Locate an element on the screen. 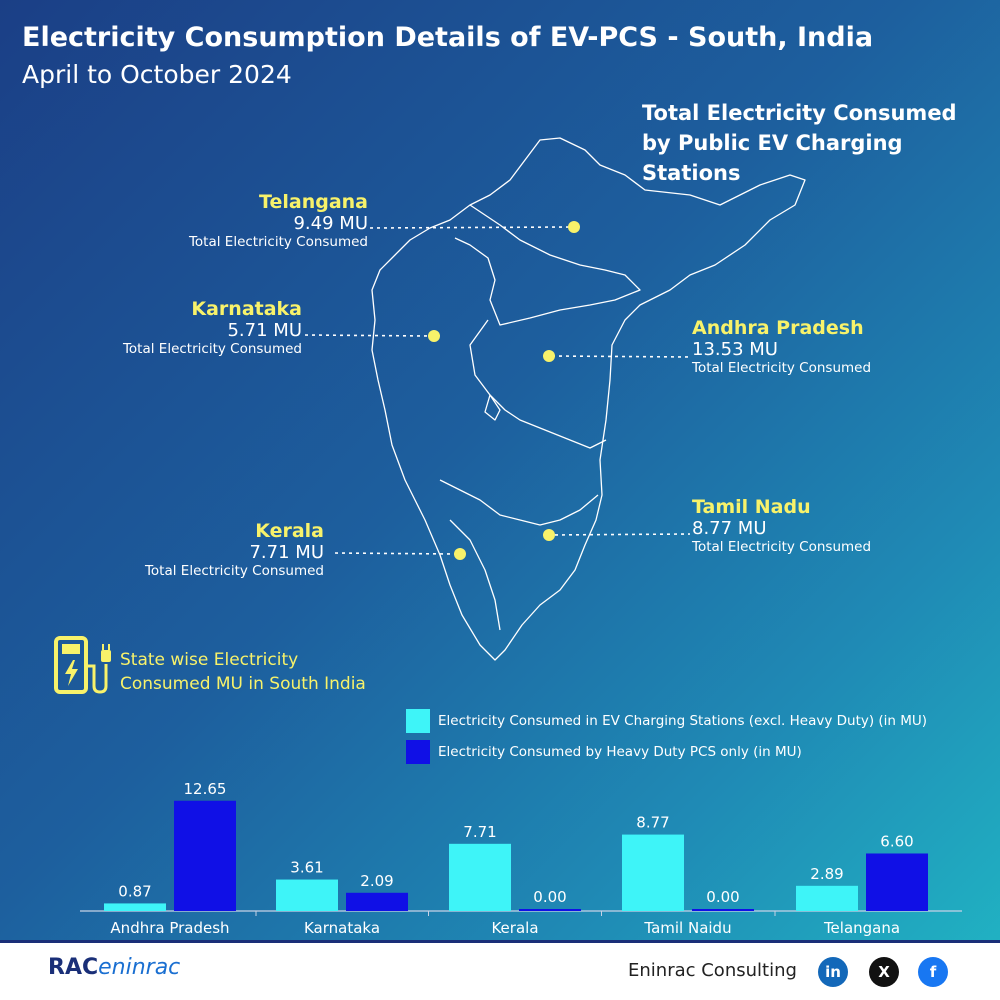 This screenshot has width=1000, height=1000. border-tn-inner is located at coordinates (492, 407).